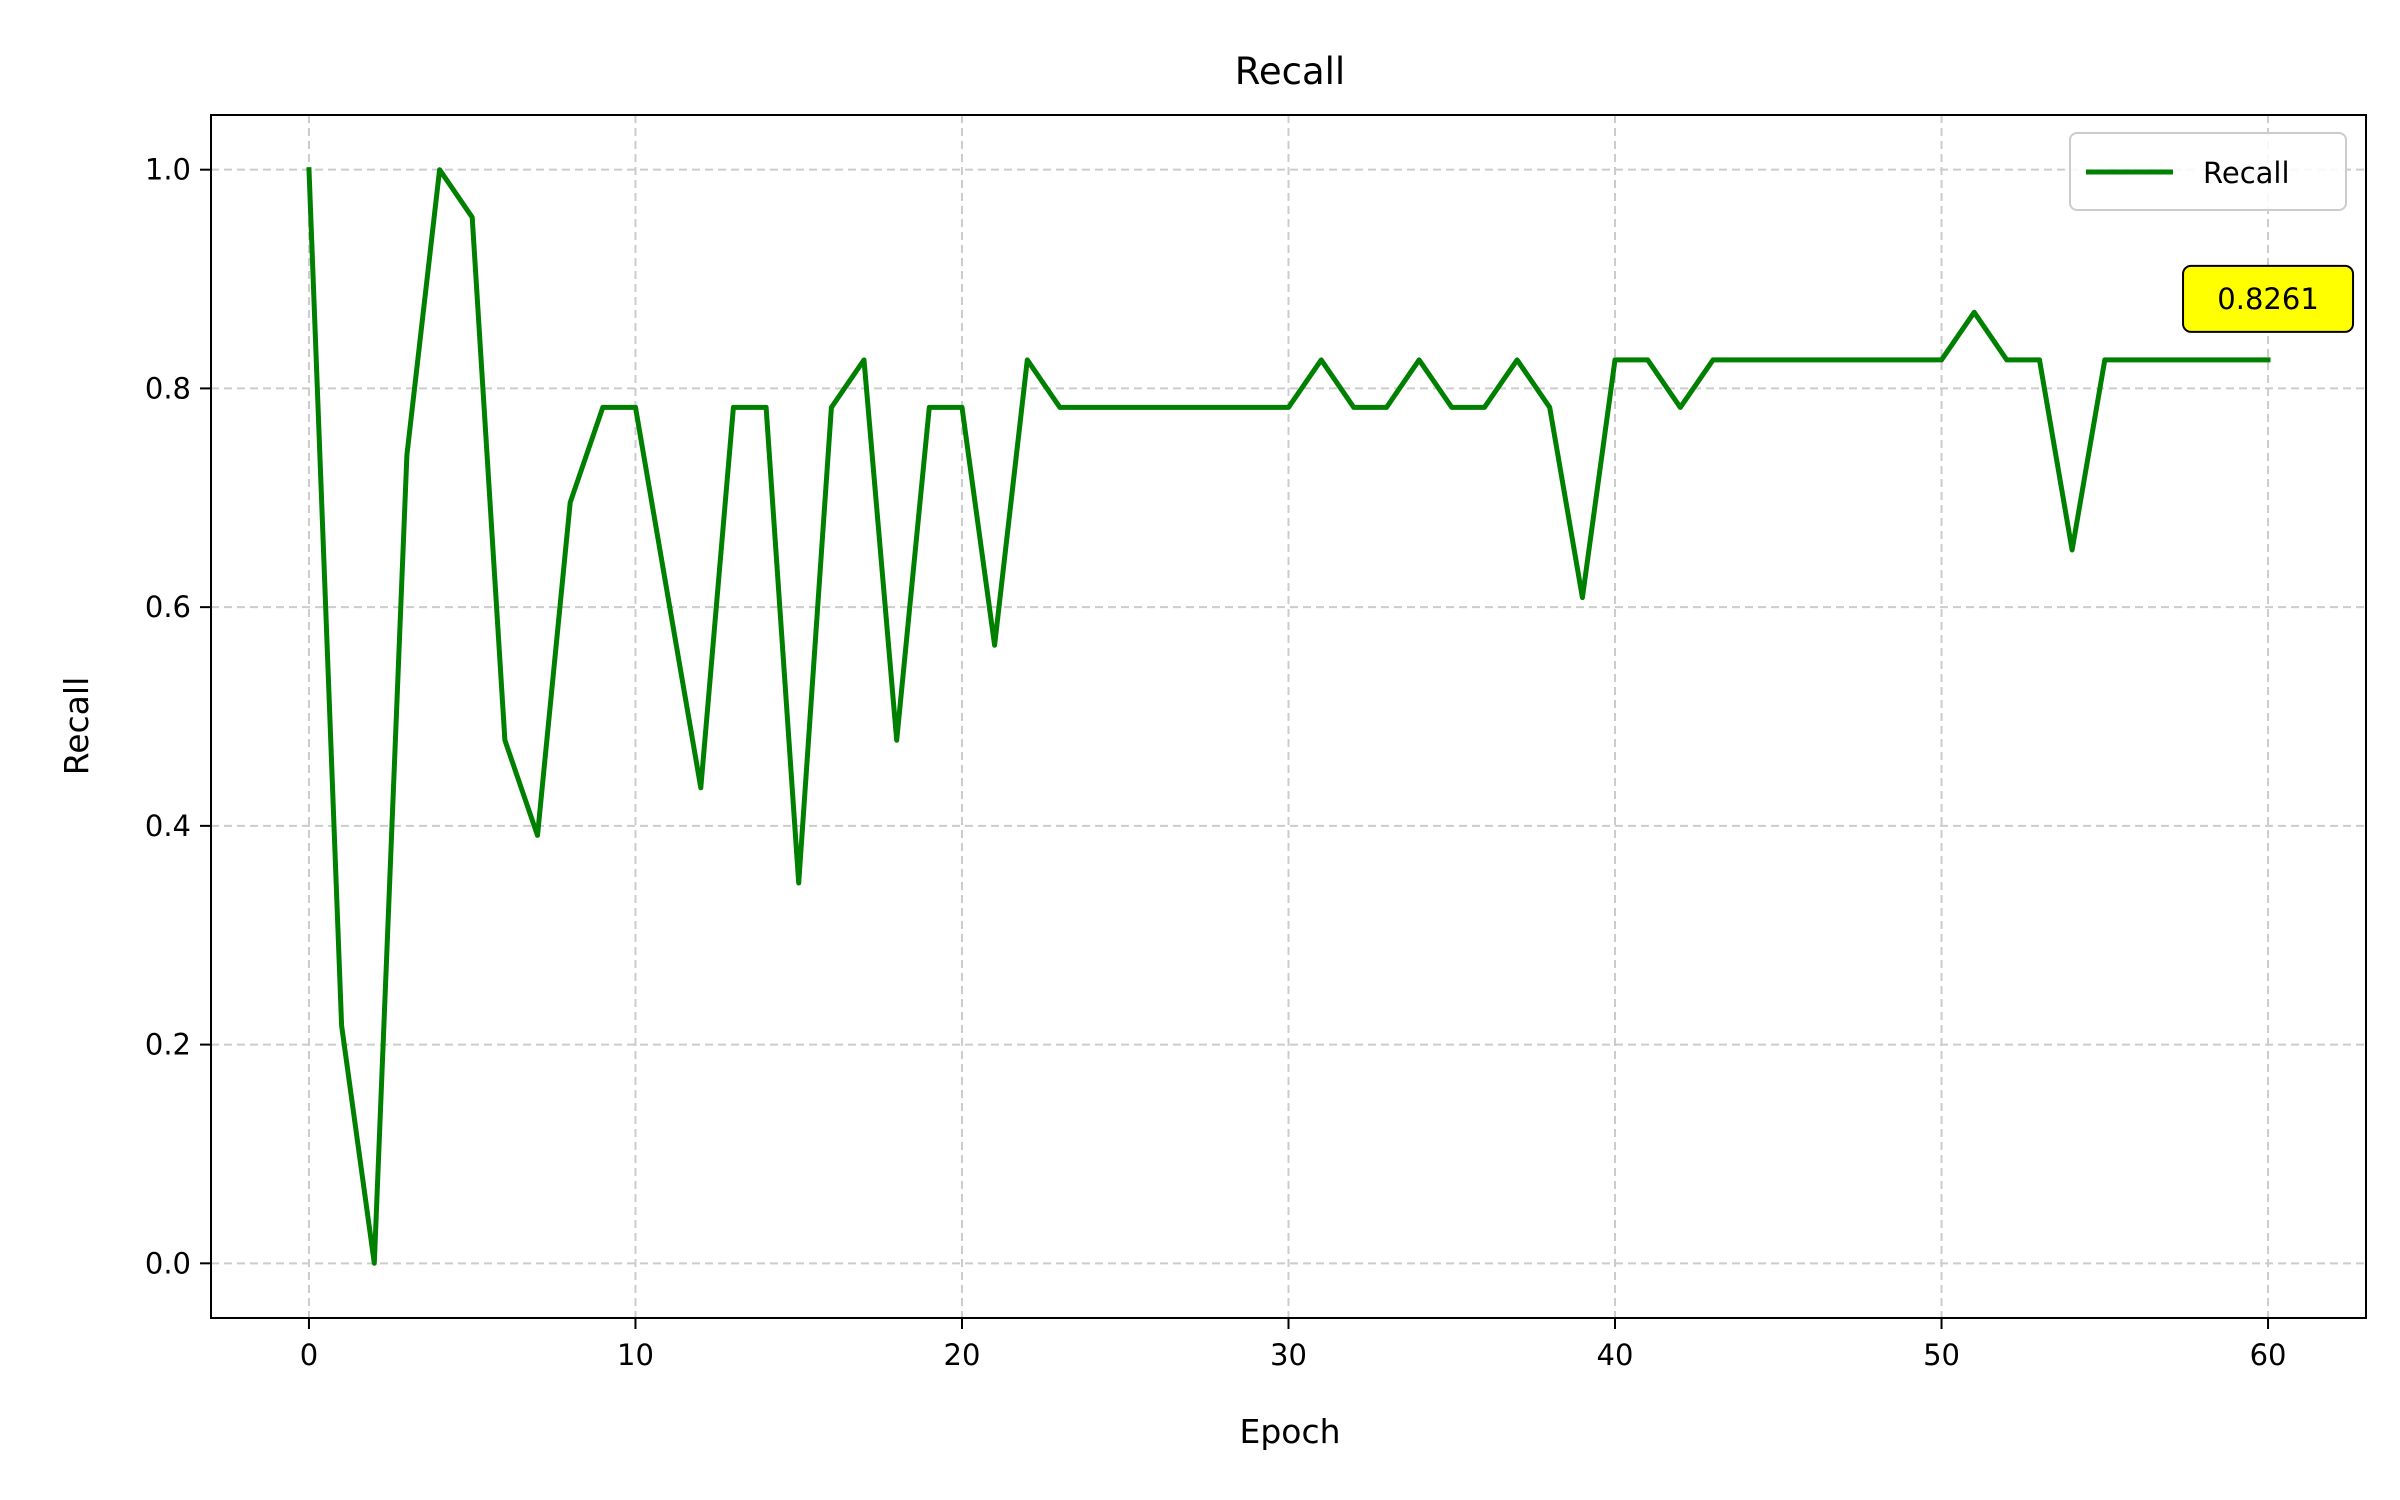 The image size is (2400, 1500). What do you see at coordinates (168, 1263) in the screenshot?
I see `y-tick-label: 0.0` at bounding box center [168, 1263].